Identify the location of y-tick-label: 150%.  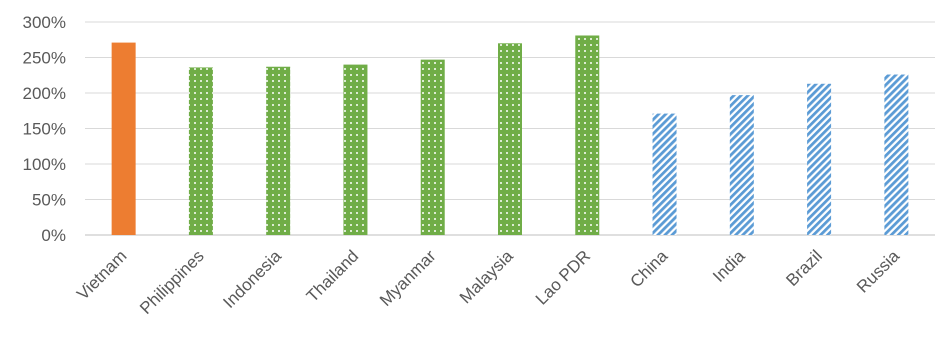
(44, 129).